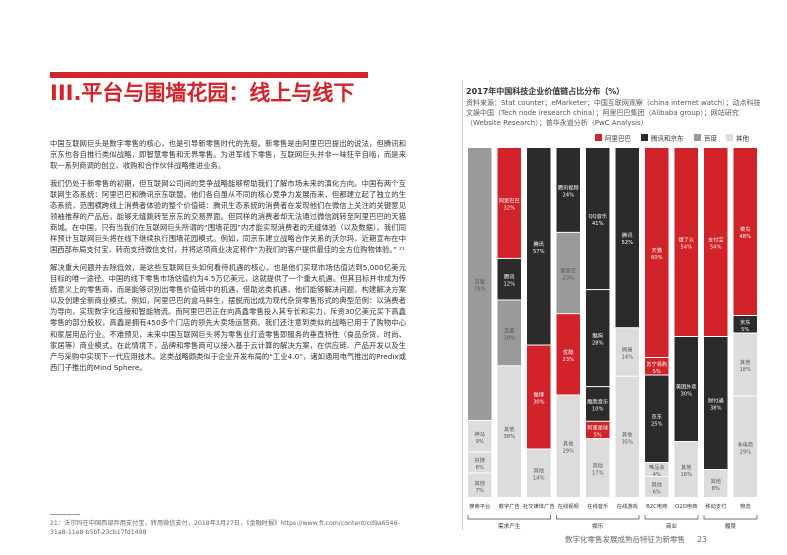 This screenshot has width=787, height=555. What do you see at coordinates (702, 539) in the screenshot?
I see `page-number: 23` at bounding box center [702, 539].